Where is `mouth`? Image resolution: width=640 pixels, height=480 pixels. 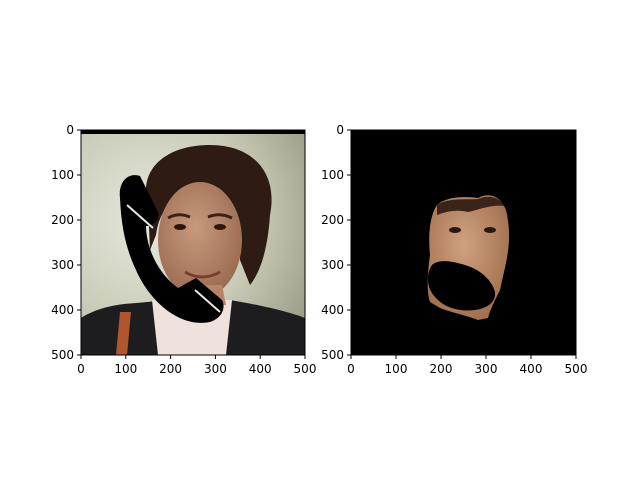
mouth is located at coordinates (202, 274).